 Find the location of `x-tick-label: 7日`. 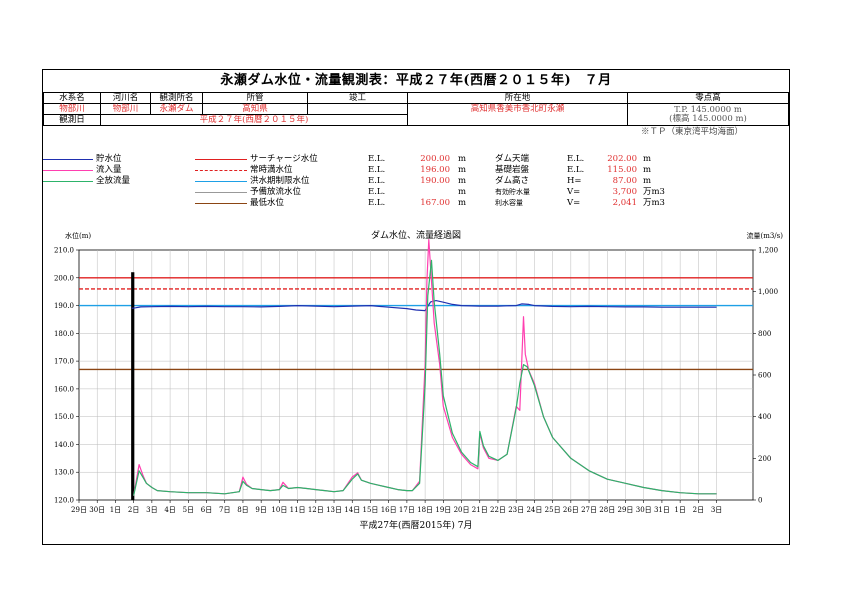

x-tick-label: 7日 is located at coordinates (224, 510).